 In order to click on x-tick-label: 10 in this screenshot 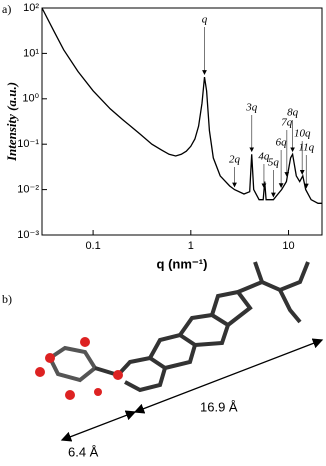, I will do `click(288, 246)`.